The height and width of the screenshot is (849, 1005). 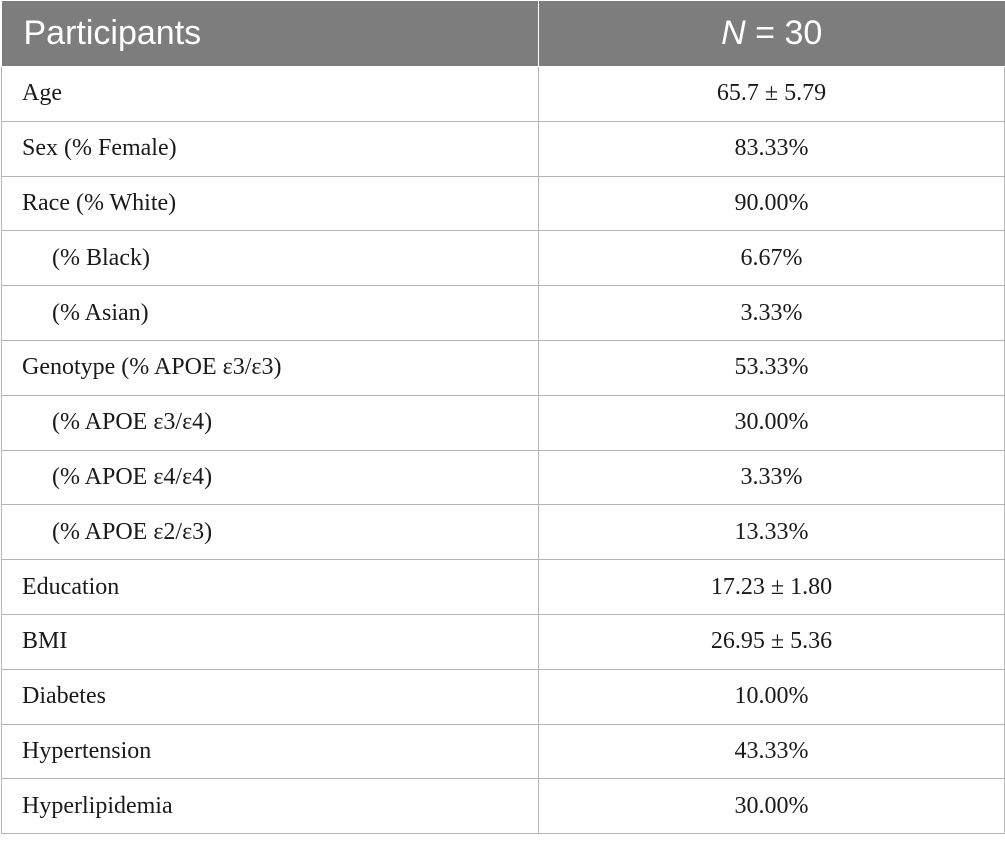 I want to click on row-label: BMI, so click(x=270, y=641).